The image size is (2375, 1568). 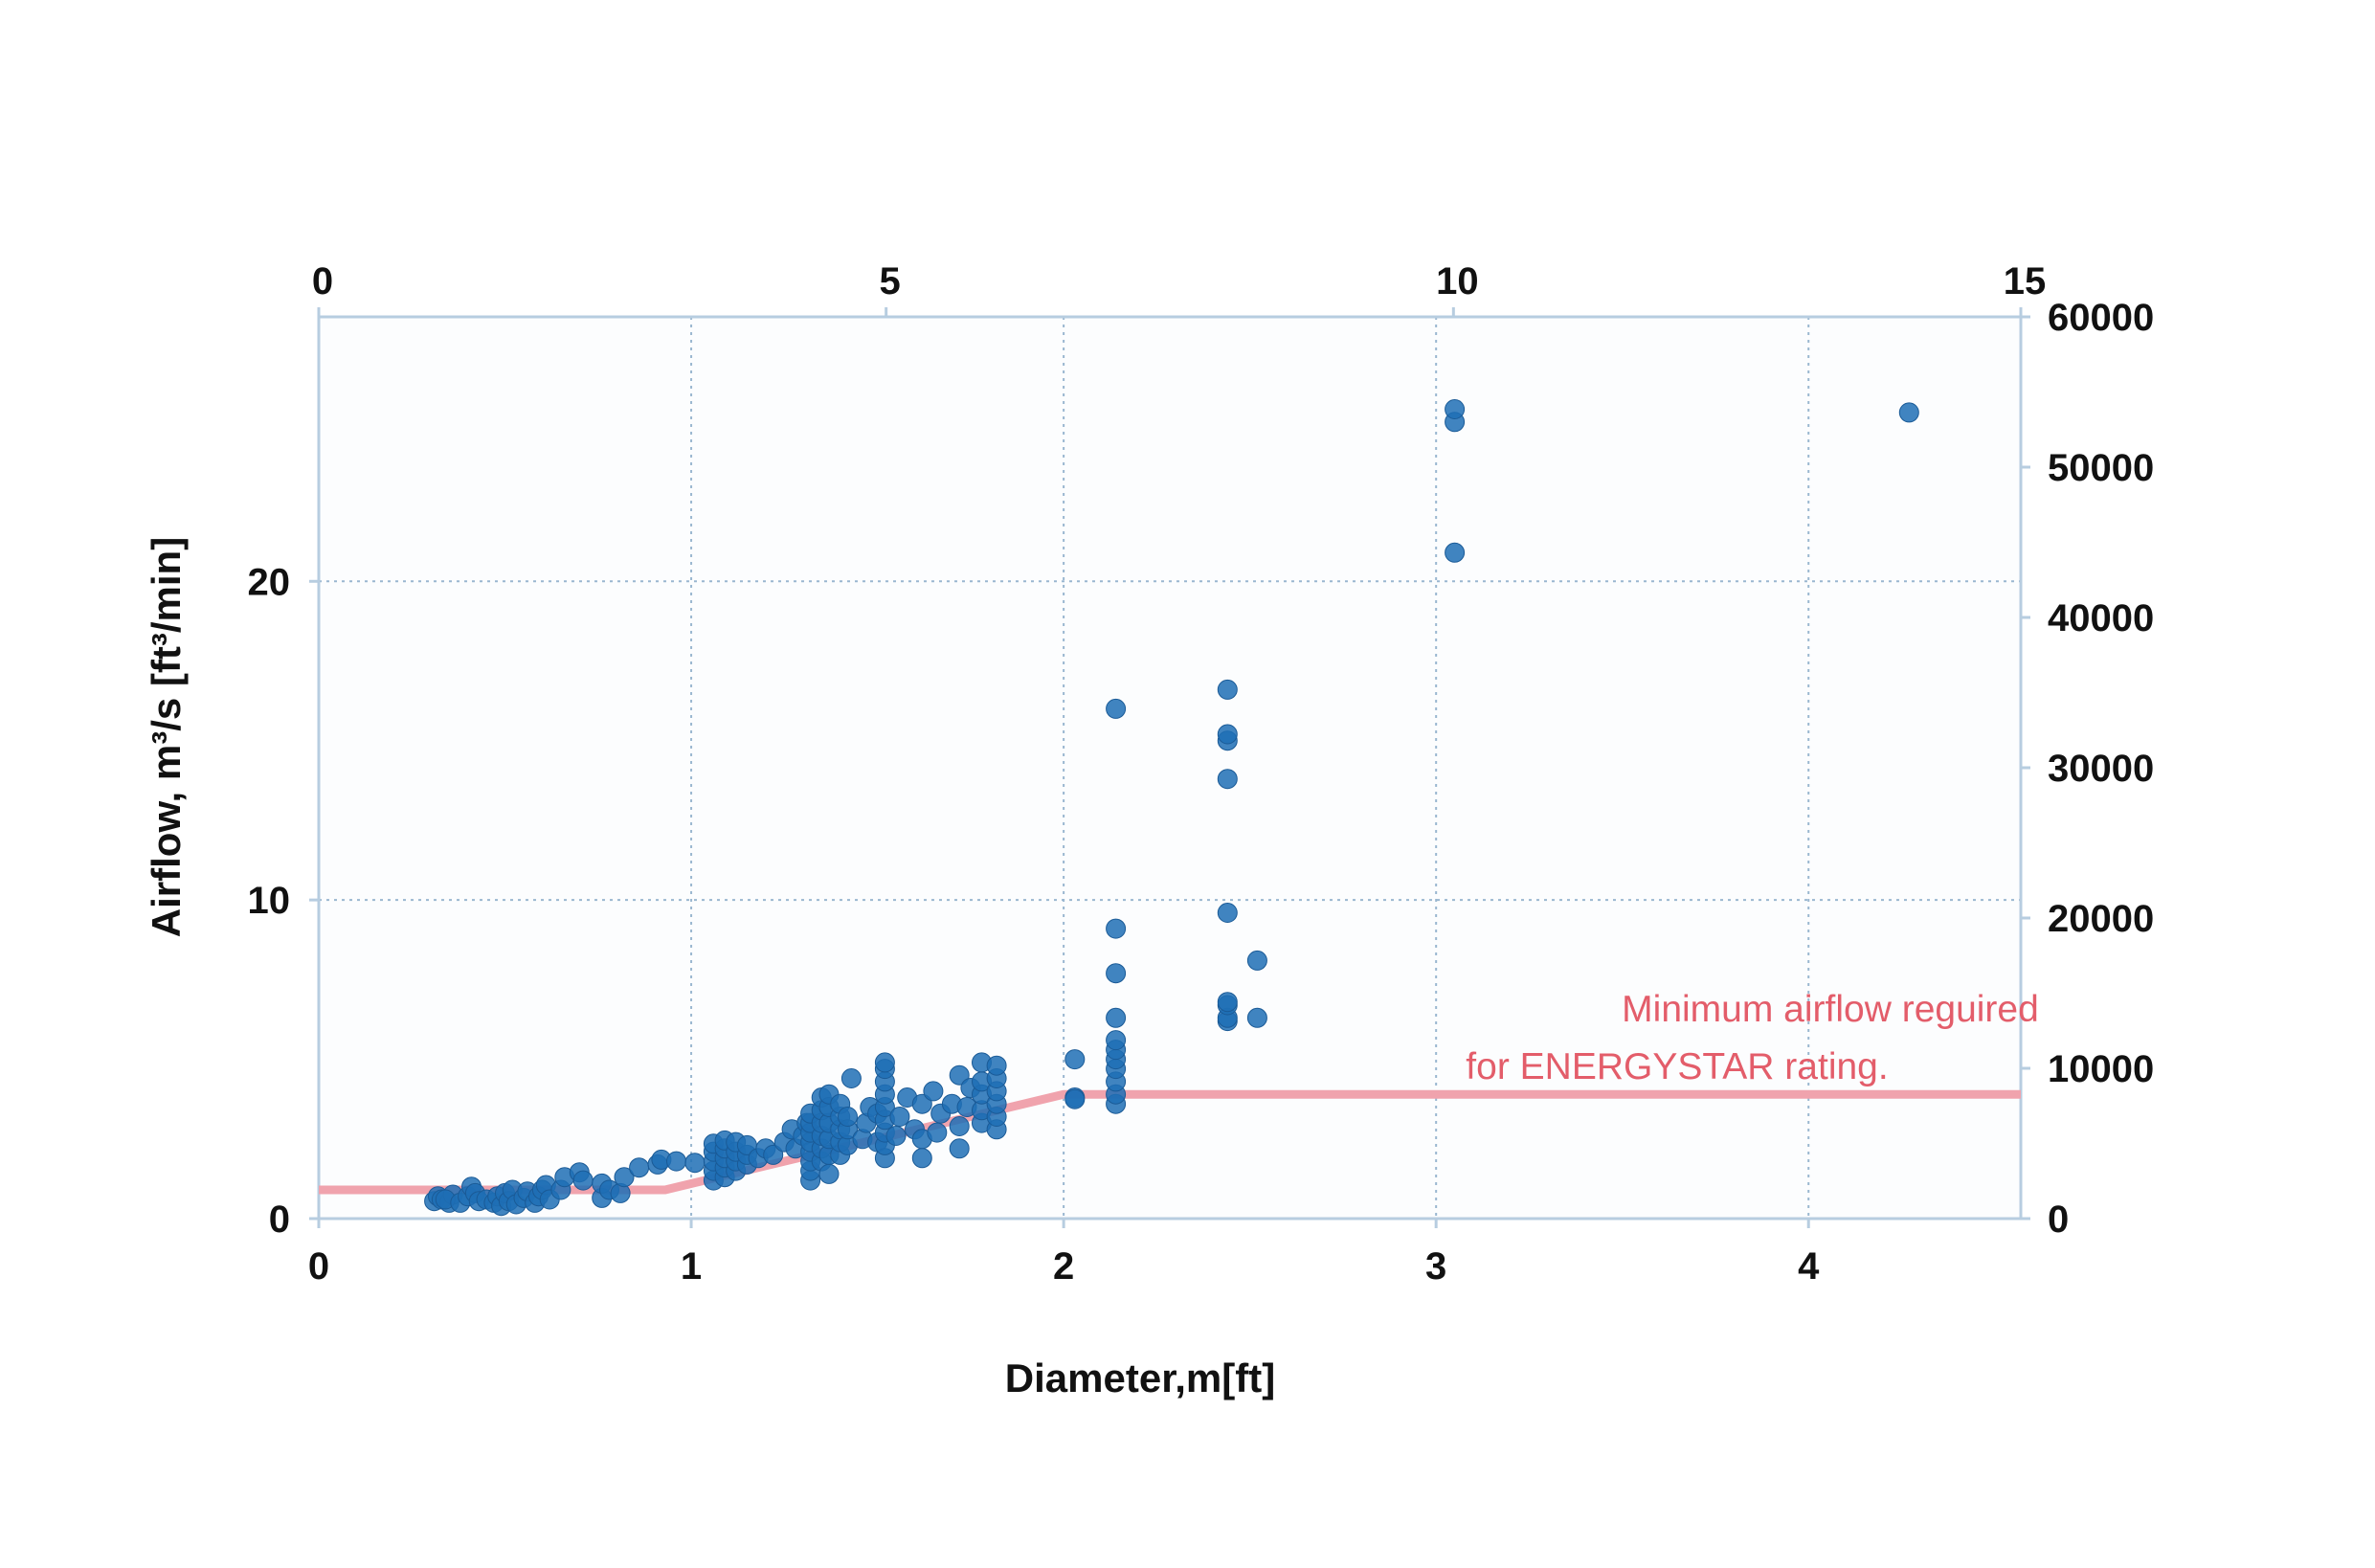 I want to click on x-bottom-tick-label-1: 1, so click(x=691, y=1267).